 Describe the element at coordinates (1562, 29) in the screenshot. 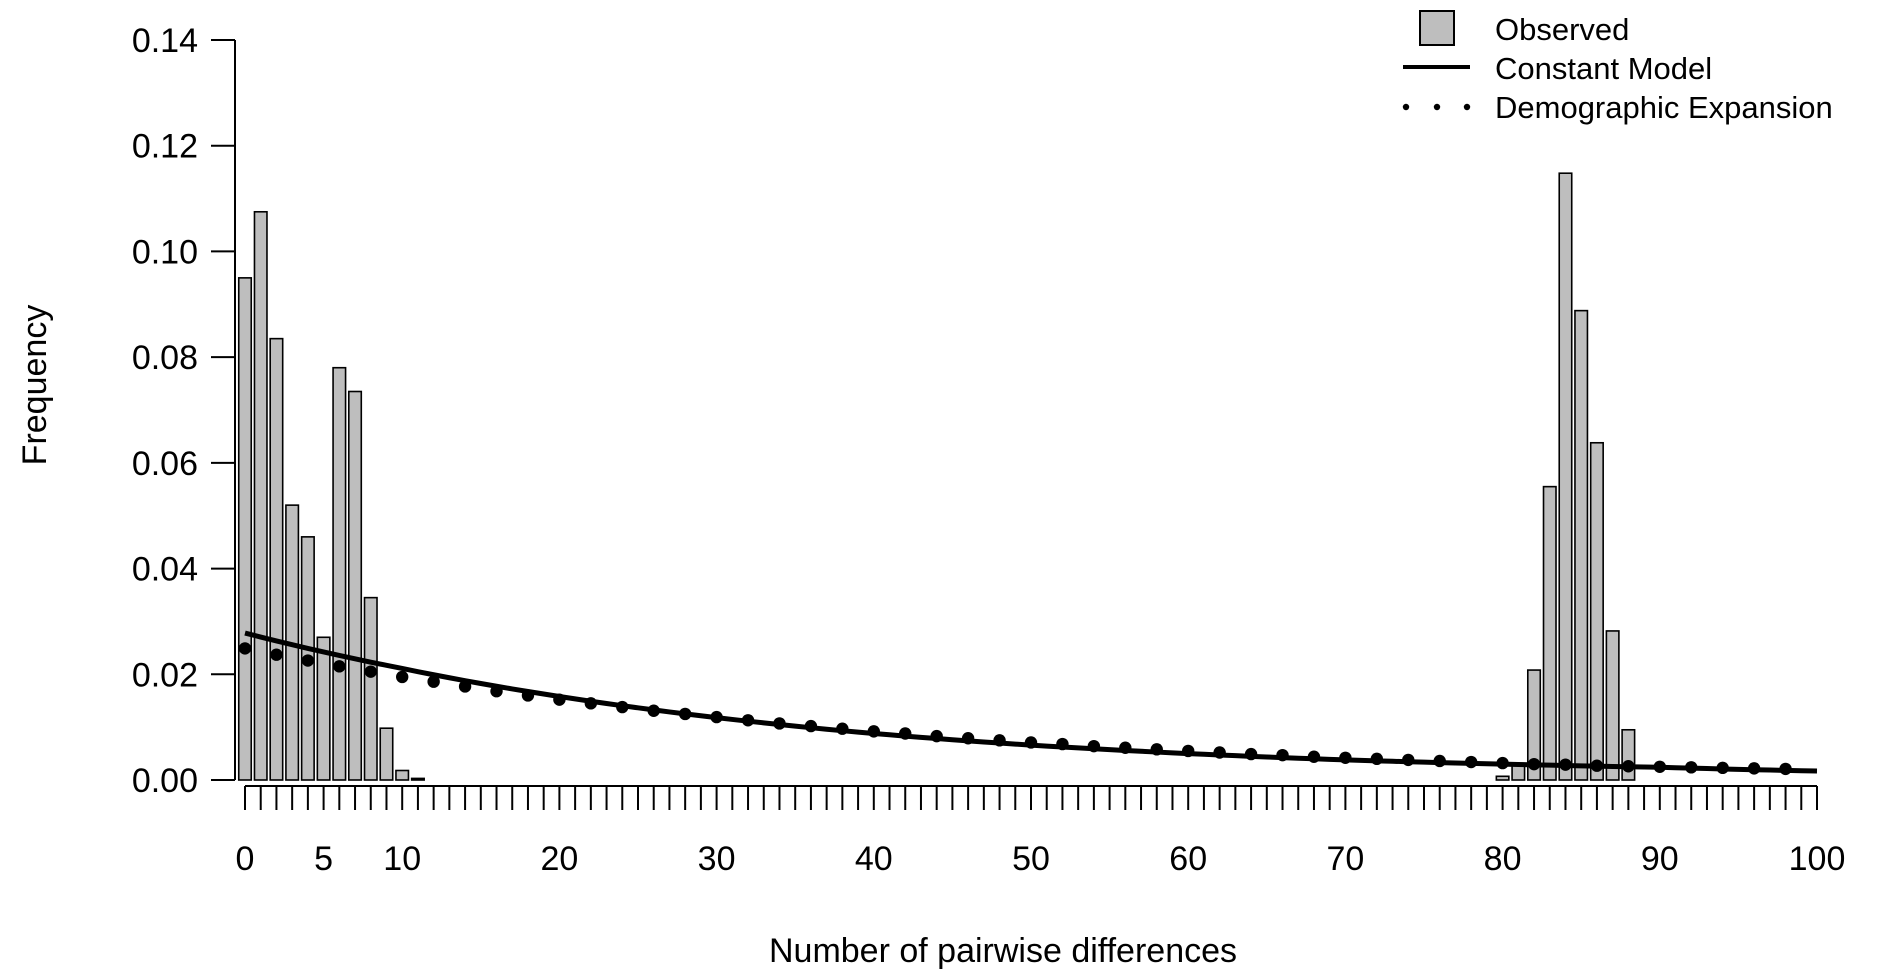

I see `legend-observed-label: Observed` at that location.